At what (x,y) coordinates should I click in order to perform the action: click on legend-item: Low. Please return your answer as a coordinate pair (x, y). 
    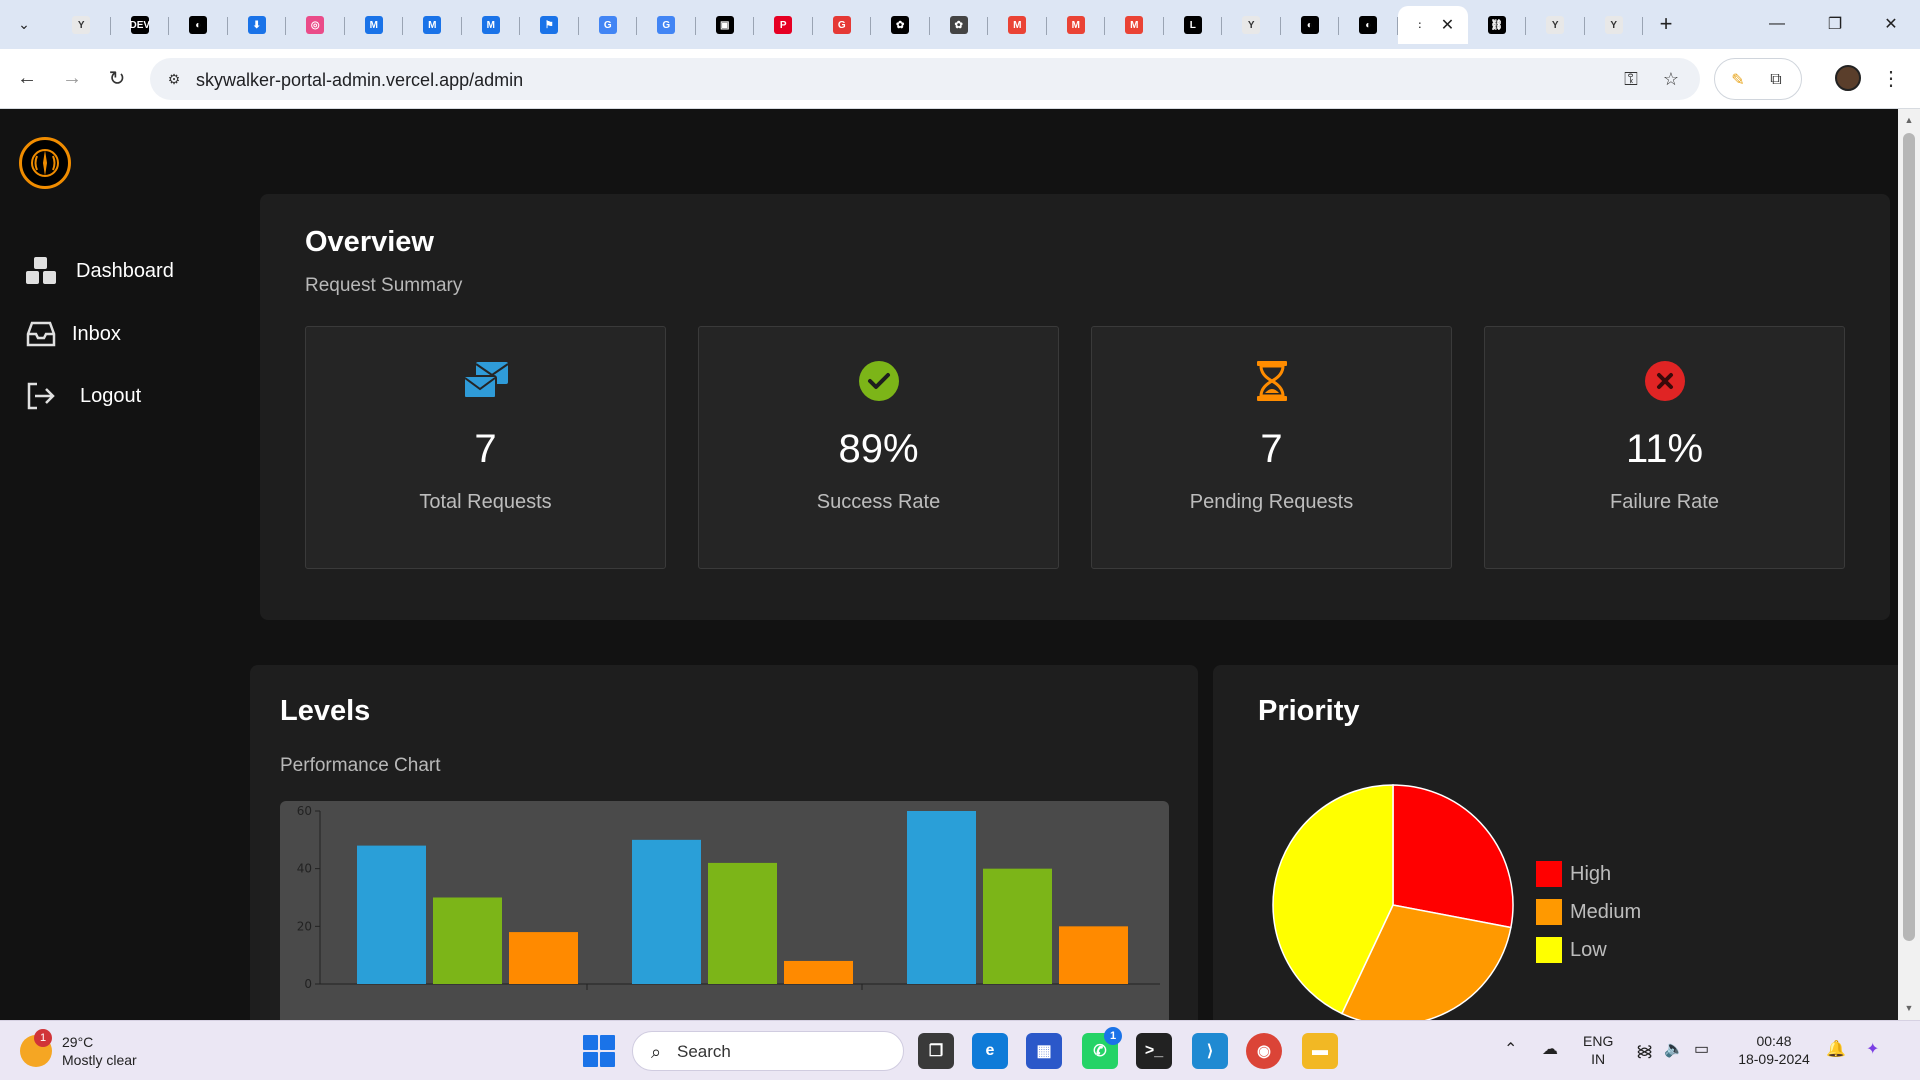
    Looking at the image, I should click on (1588, 950).